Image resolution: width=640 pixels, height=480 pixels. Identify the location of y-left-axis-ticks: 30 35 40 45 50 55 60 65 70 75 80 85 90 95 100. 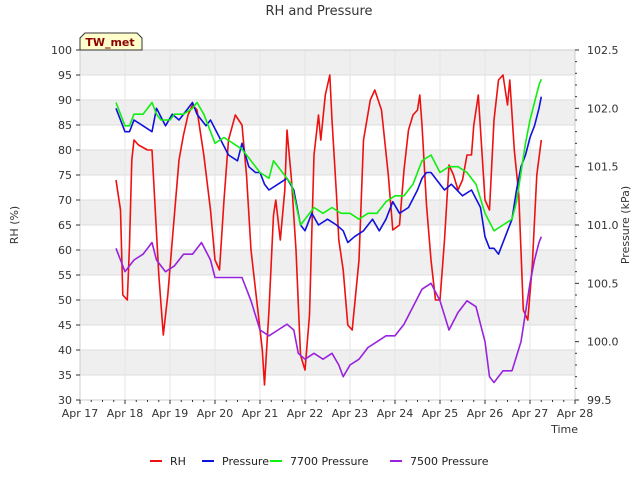
(65, 225).